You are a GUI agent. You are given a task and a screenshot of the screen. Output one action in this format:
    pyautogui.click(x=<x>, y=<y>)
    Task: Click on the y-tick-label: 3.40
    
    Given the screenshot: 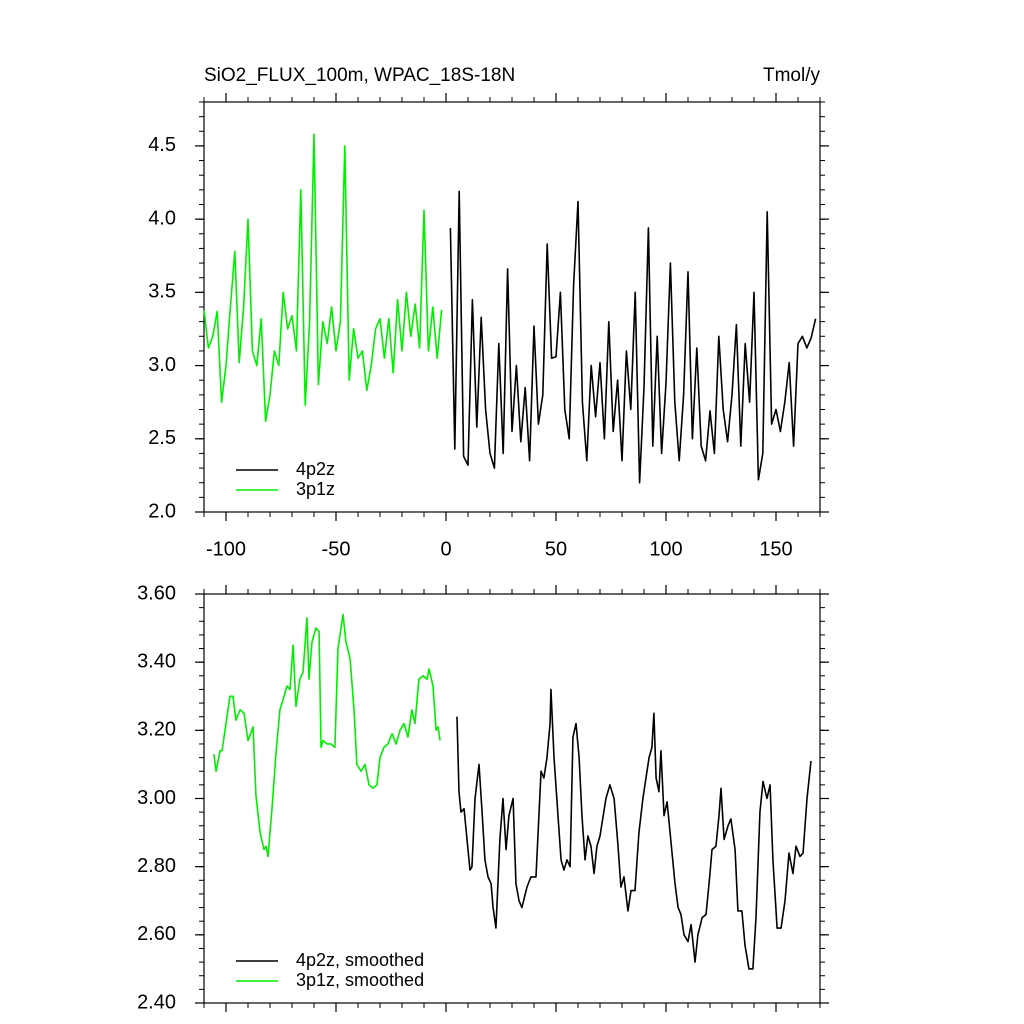 What is the action you would take?
    pyautogui.click(x=156, y=661)
    